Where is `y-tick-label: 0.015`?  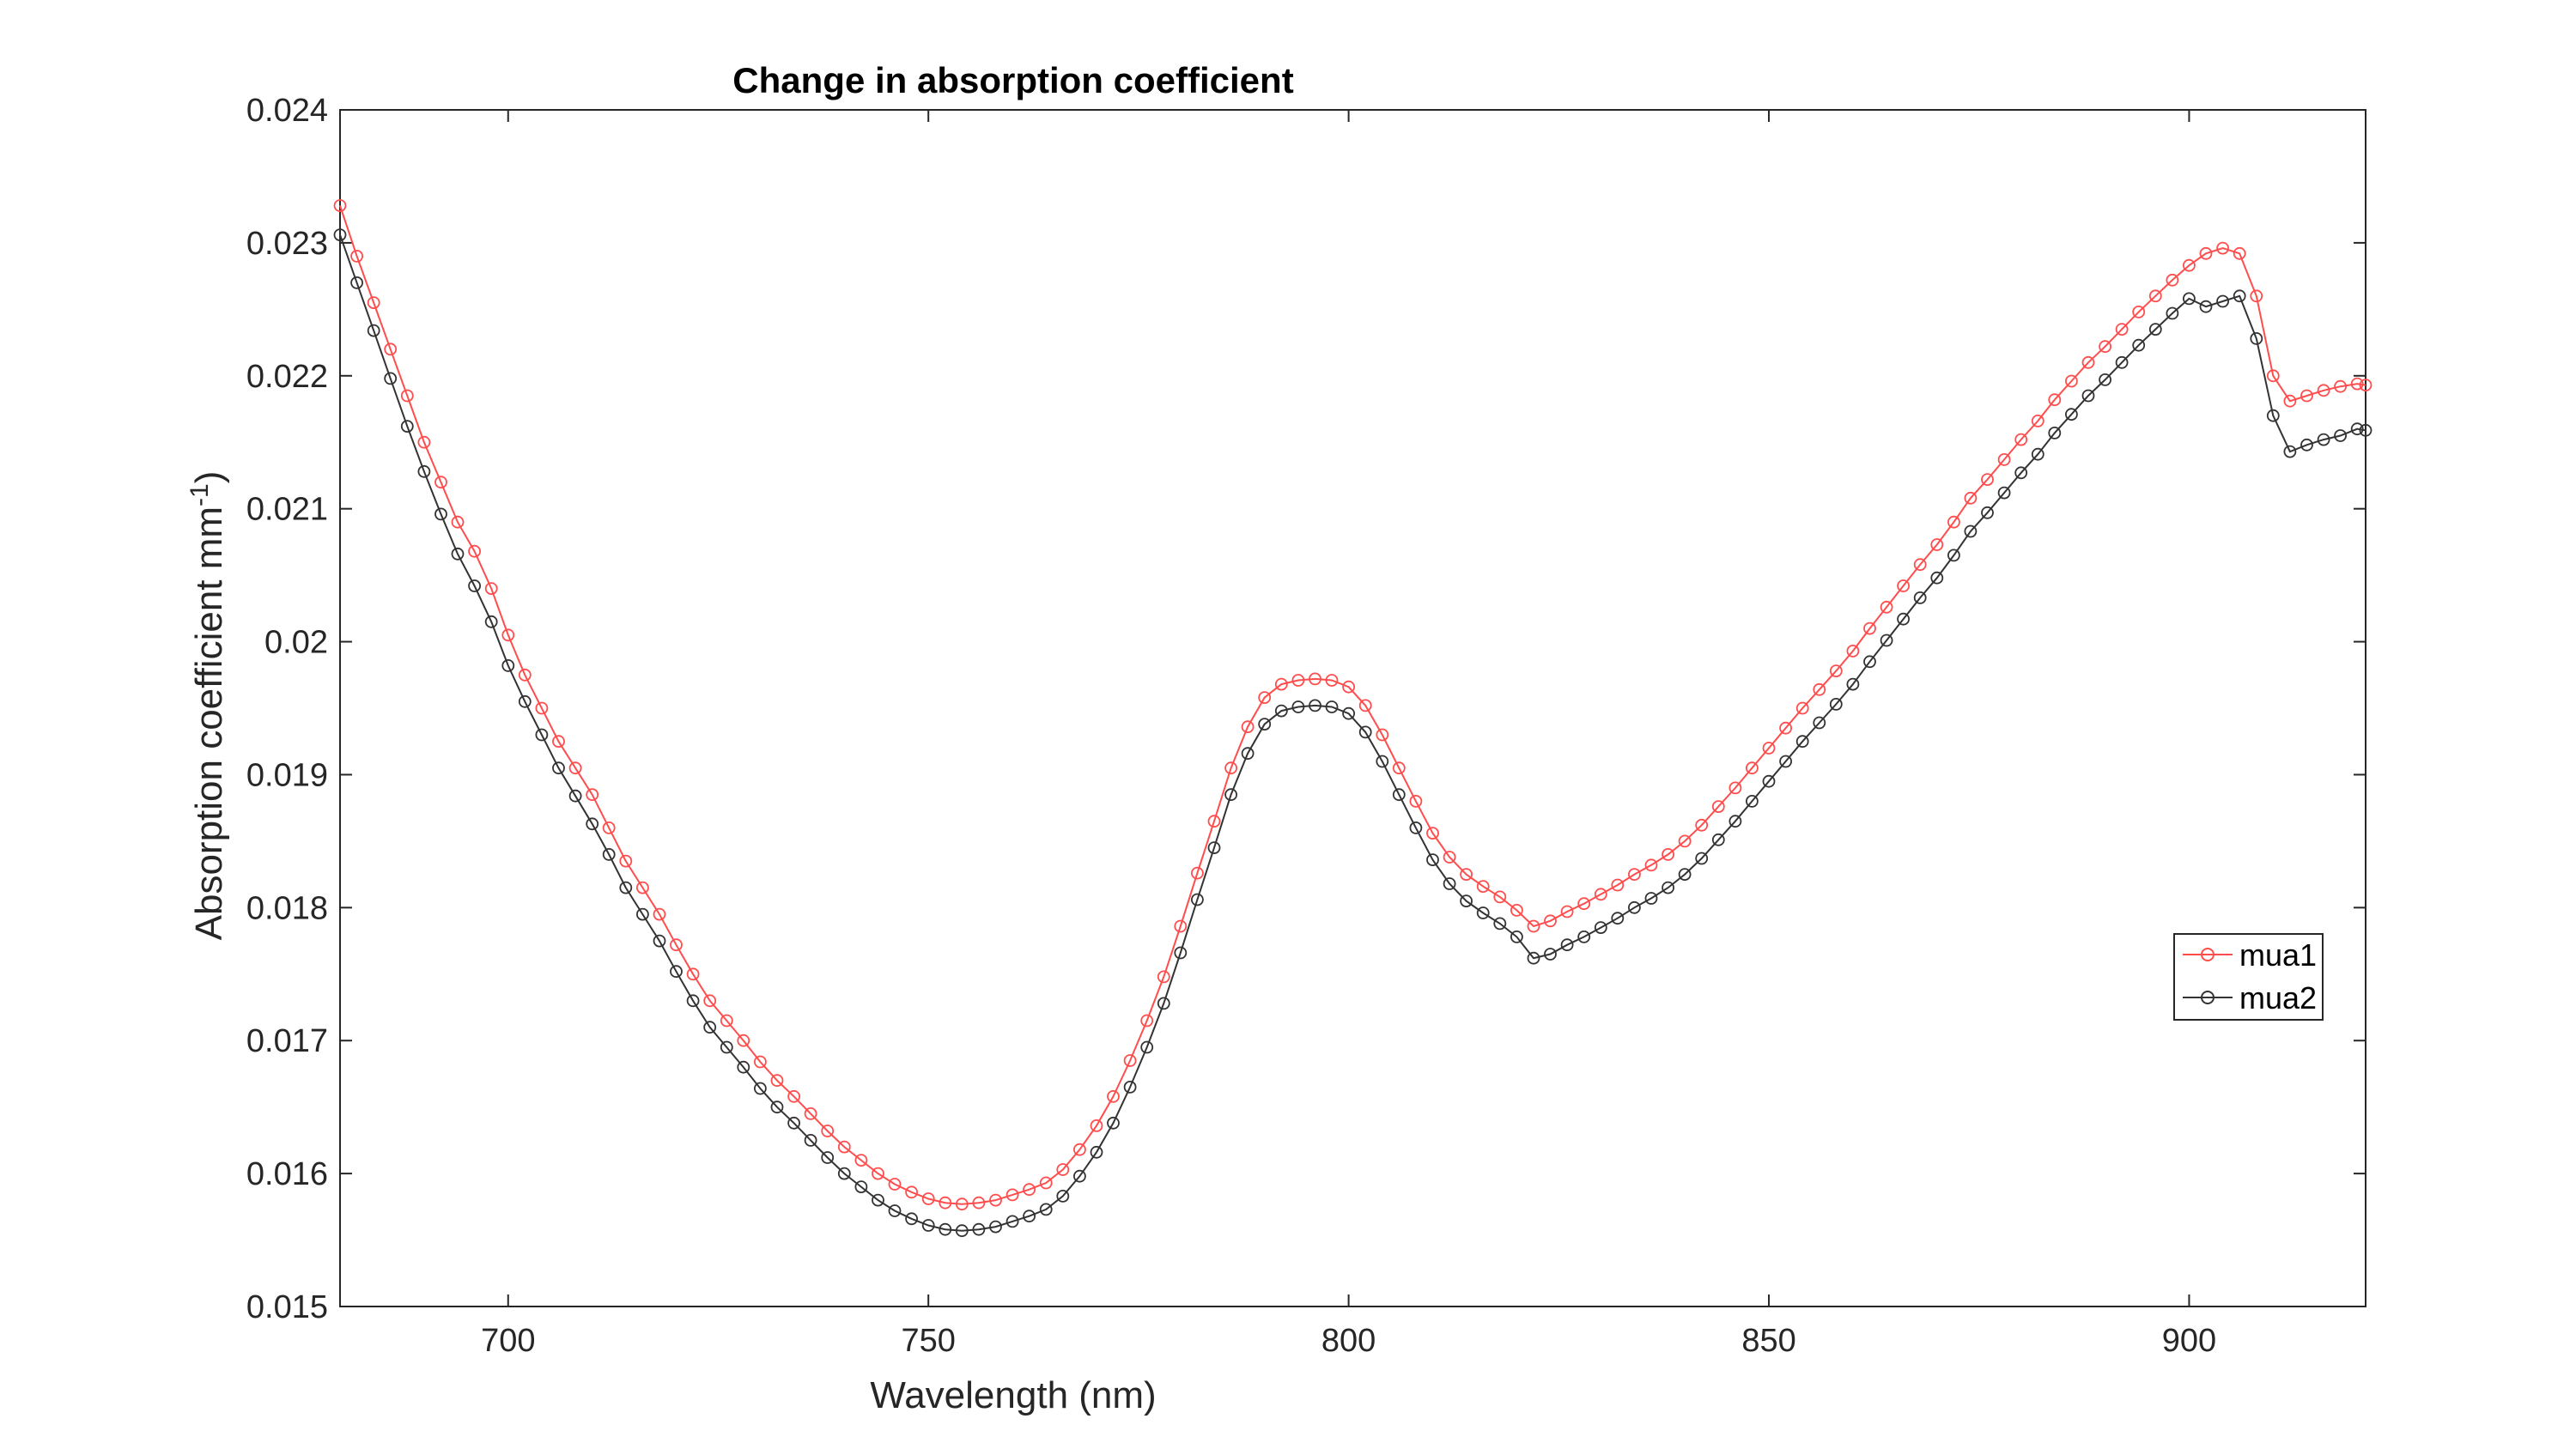 y-tick-label: 0.015 is located at coordinates (287, 1307).